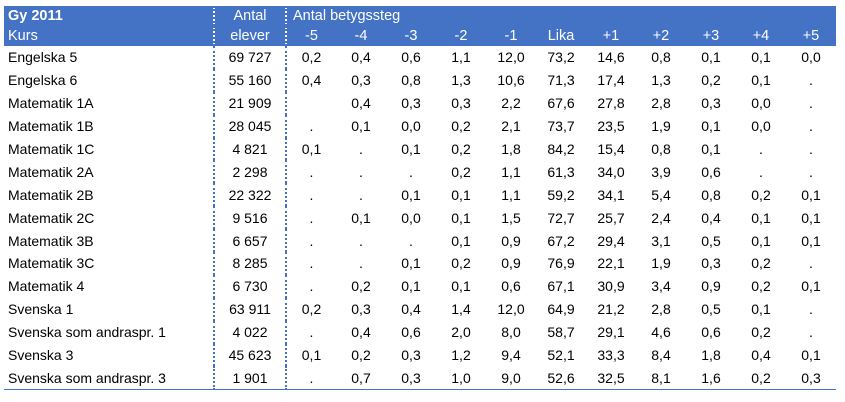 This screenshot has width=845, height=402. Describe the element at coordinates (661, 378) in the screenshot. I see `percent-cell: 8,1` at that location.